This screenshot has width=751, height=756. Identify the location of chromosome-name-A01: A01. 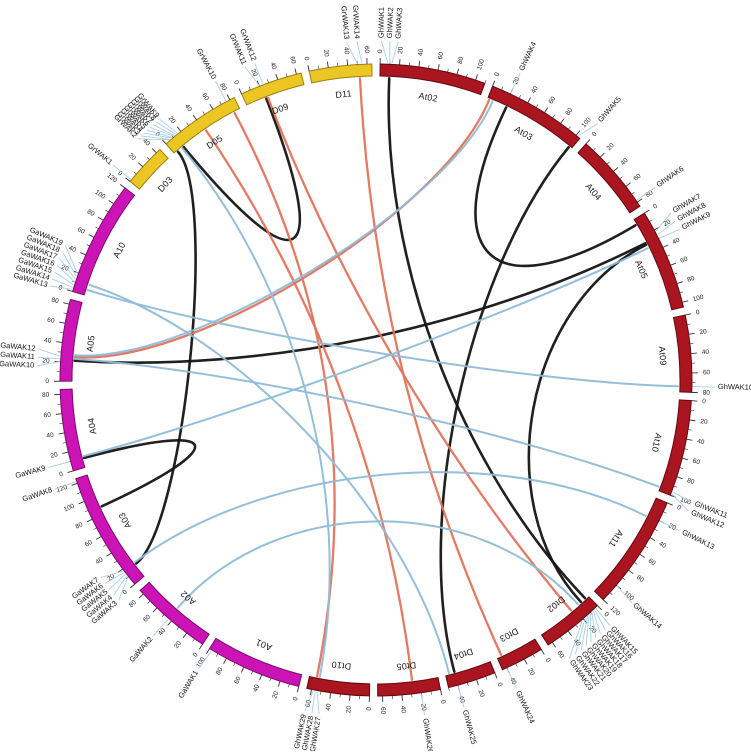
(263, 645).